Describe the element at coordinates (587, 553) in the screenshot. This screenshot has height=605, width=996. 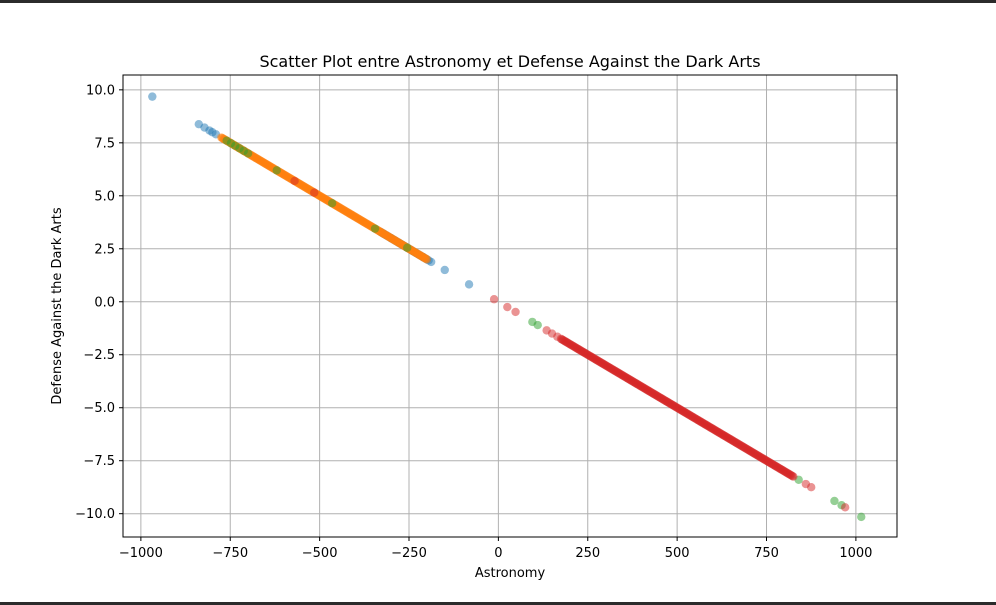
I see `x-tick-label: 250` at that location.